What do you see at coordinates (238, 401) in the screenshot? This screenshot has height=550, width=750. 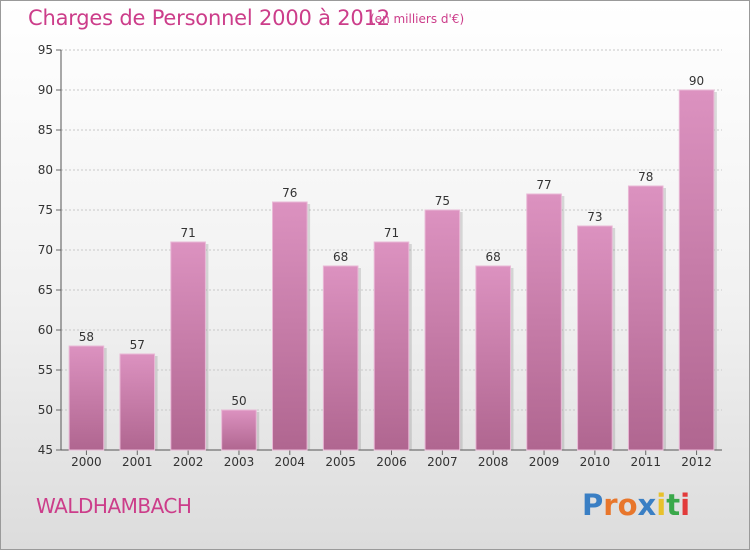 I see `bar-value-label: 50` at bounding box center [238, 401].